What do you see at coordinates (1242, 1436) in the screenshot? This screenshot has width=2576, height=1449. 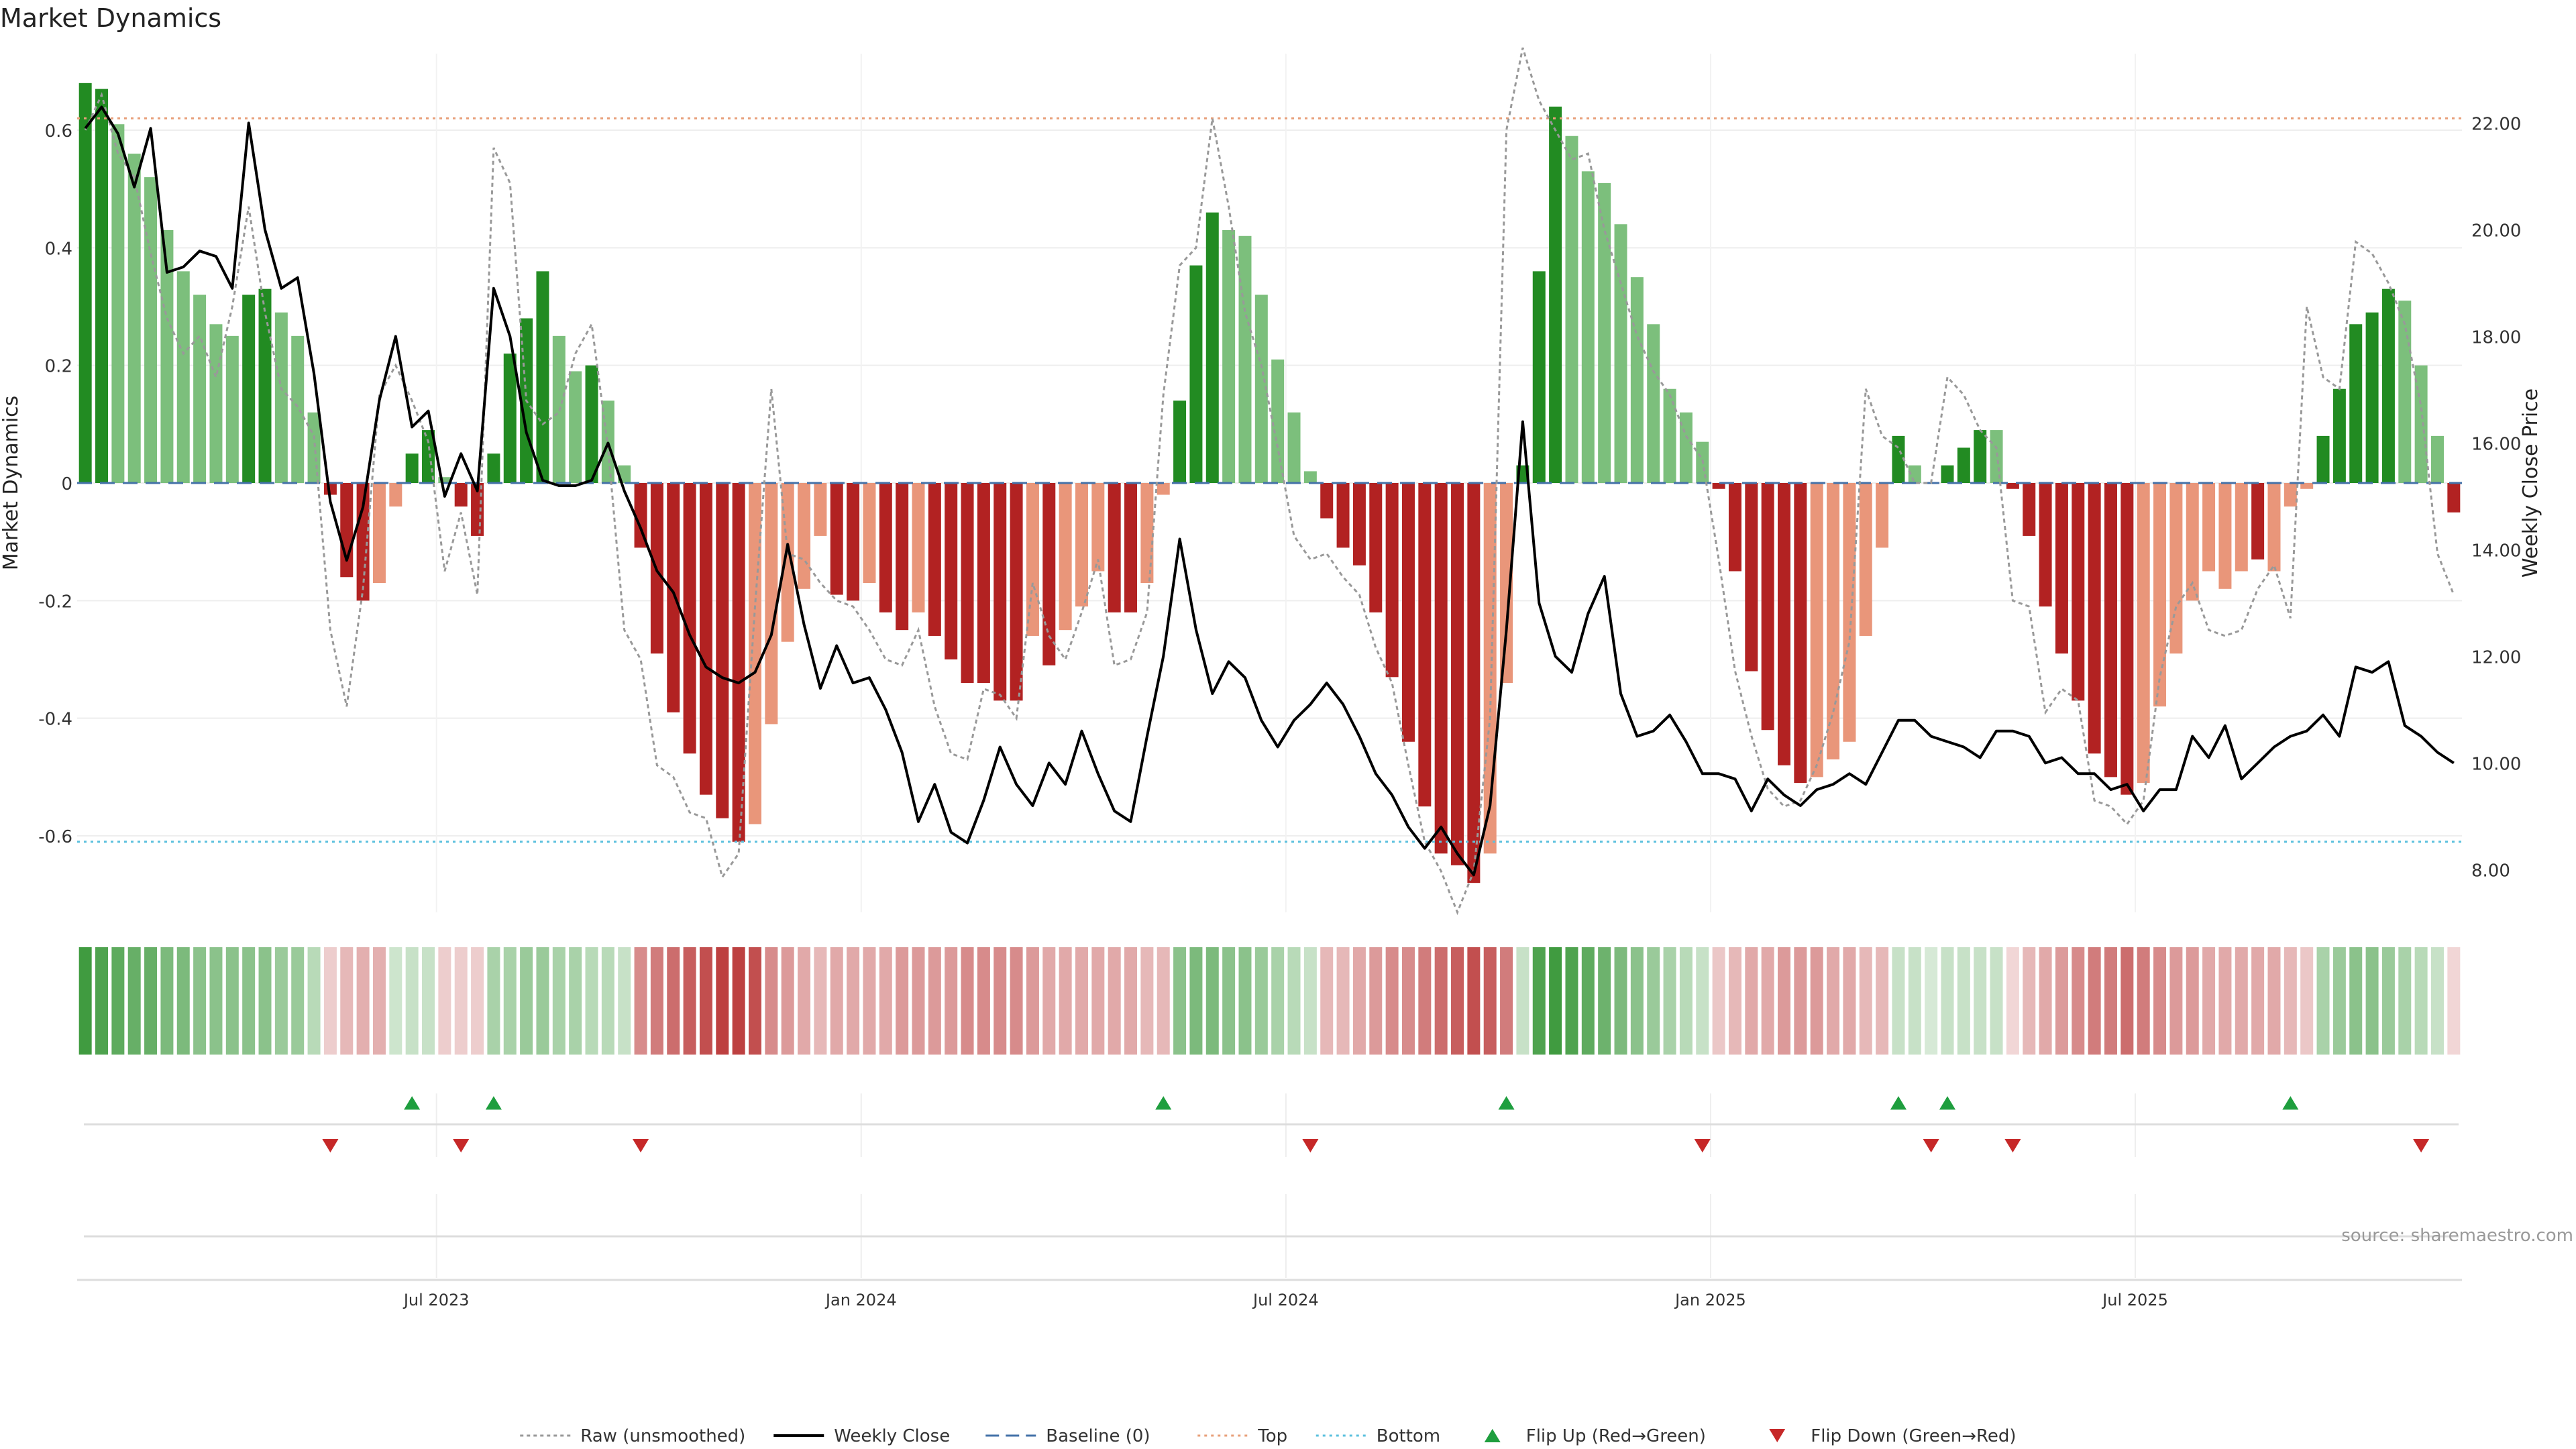 I see `legend-item-top: Top` at bounding box center [1242, 1436].